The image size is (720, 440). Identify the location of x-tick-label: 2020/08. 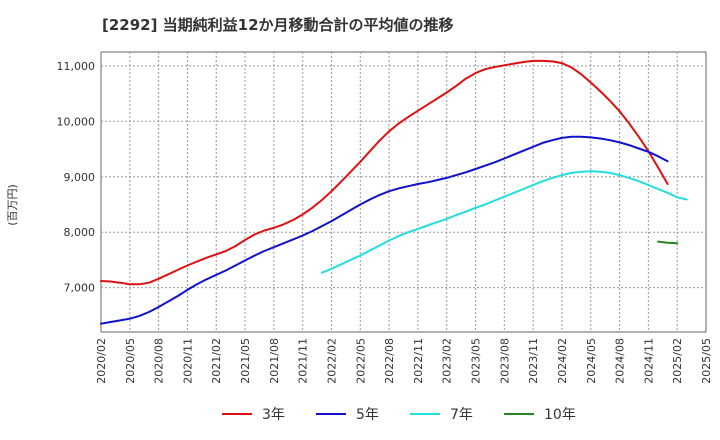
(159, 361).